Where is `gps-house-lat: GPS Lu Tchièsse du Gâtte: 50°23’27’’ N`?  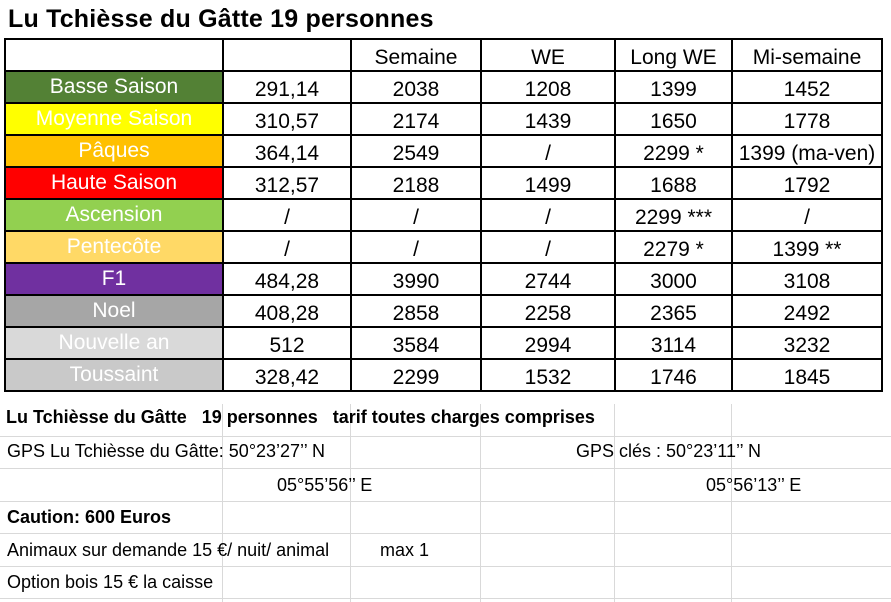
gps-house-lat: GPS Lu Tchièsse du Gâtte: 50°23’27’’ N is located at coordinates (166, 451).